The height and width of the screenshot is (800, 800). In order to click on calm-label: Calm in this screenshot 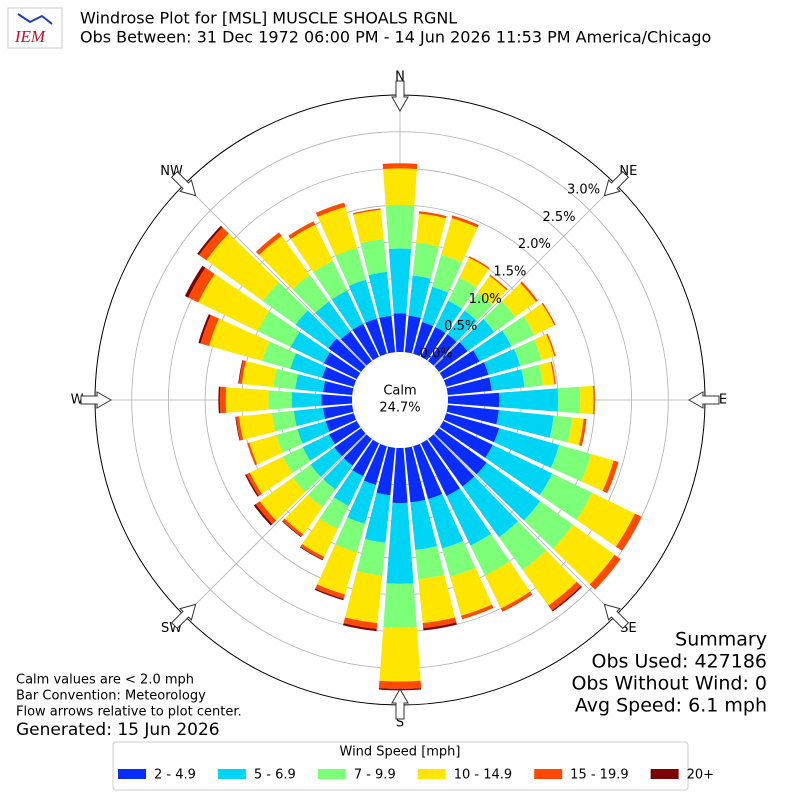, I will do `click(399, 391)`.